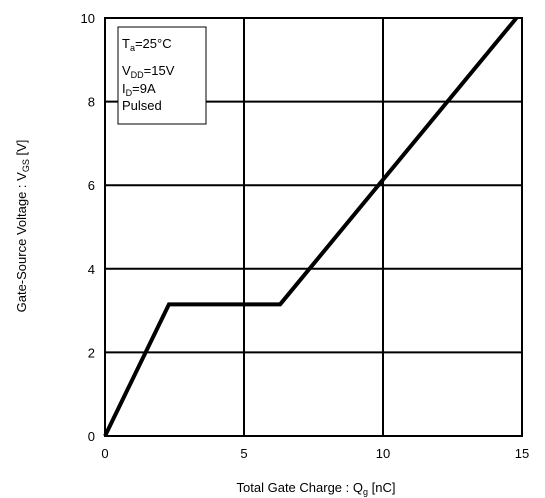 The width and height of the screenshot is (545, 498). What do you see at coordinates (142, 105) in the screenshot?
I see `condition-pulsed: Pulsed` at bounding box center [142, 105].